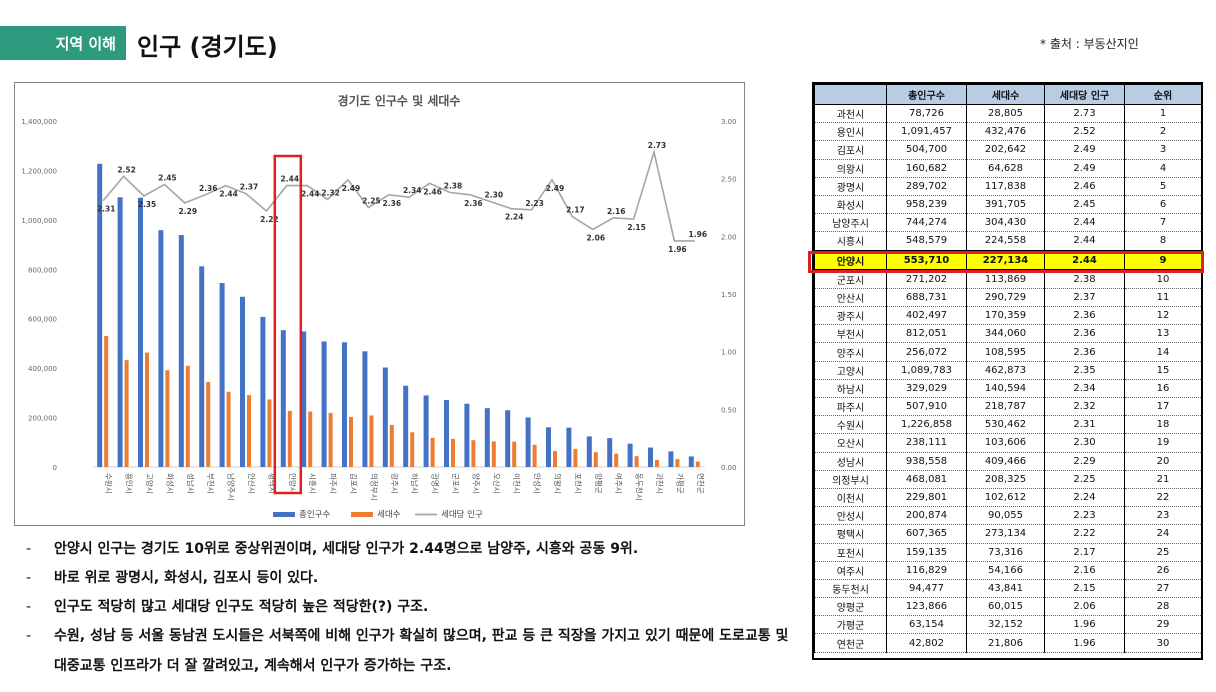 The height and width of the screenshot is (692, 1216). What do you see at coordinates (926, 607) in the screenshot?
I see `table-cell-population: 123,866` at bounding box center [926, 607].